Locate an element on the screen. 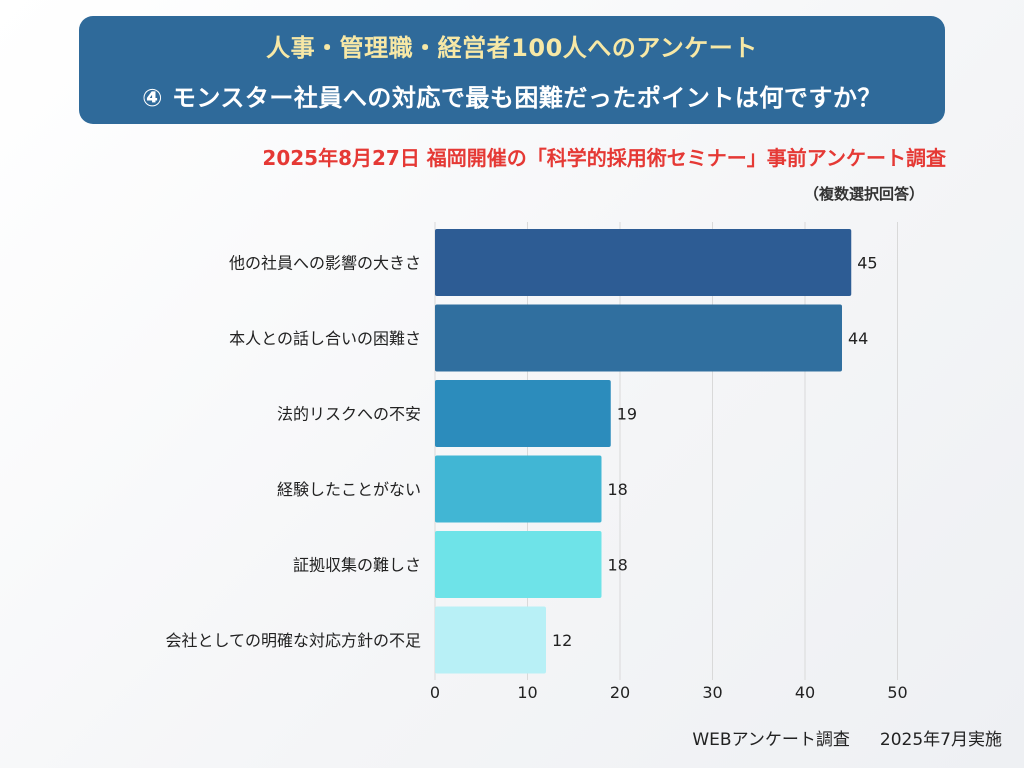 This screenshot has height=768, width=1024. category-label: 本人との話し合いの困難さ is located at coordinates (325, 338).